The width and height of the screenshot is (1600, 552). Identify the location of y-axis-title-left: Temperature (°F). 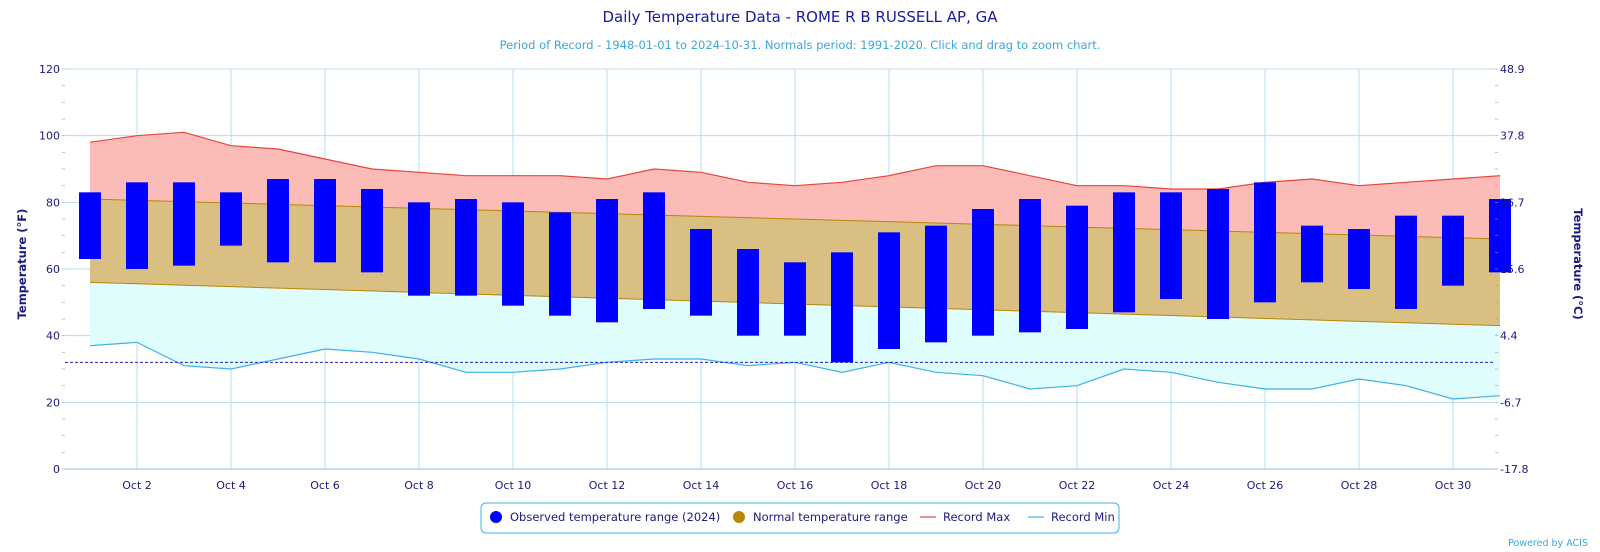
(22, 264).